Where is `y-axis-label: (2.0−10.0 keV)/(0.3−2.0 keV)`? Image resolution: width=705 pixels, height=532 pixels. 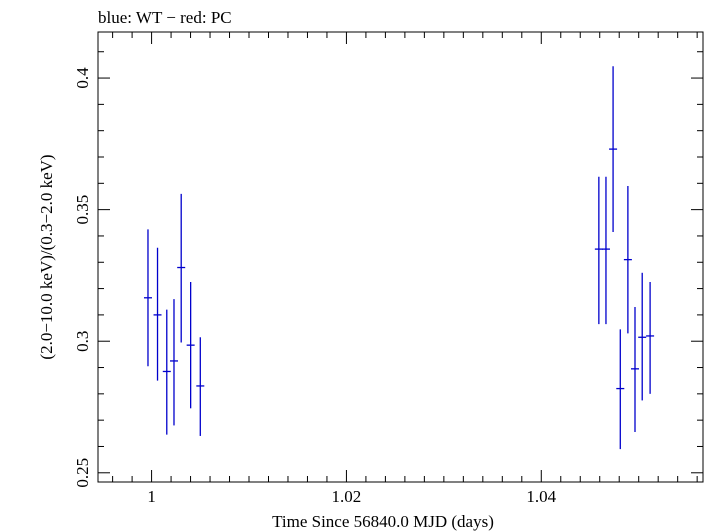 y-axis-label: (2.0−10.0 keV)/(0.3−2.0 keV) is located at coordinates (46, 256).